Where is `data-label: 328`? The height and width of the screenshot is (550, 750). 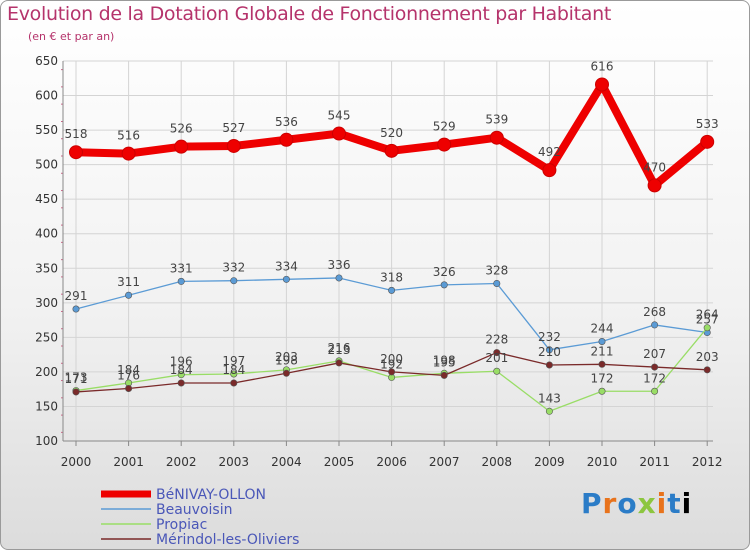 data-label: 328 is located at coordinates (496, 270).